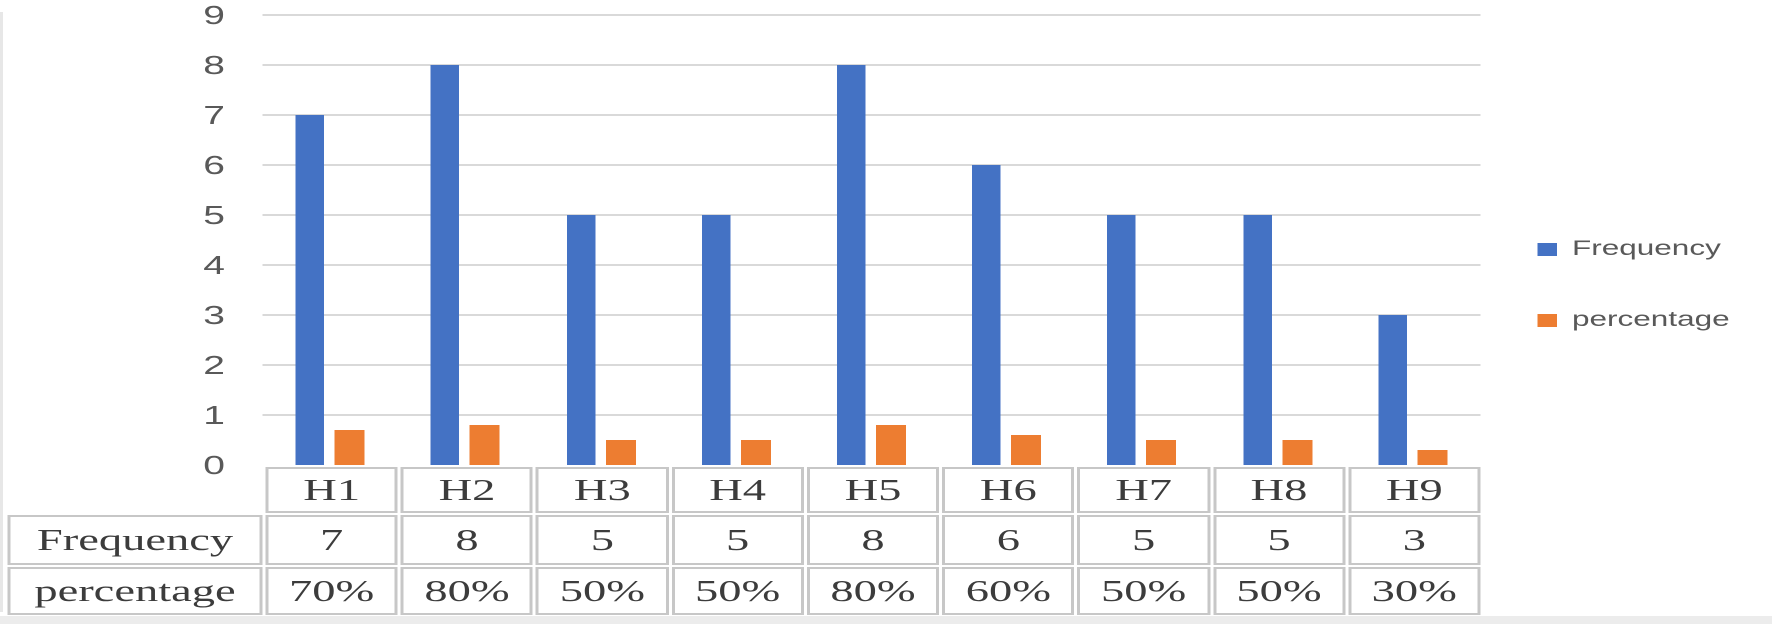 The image size is (1772, 624). I want to click on bar-frequency-h9, so click(1392, 390).